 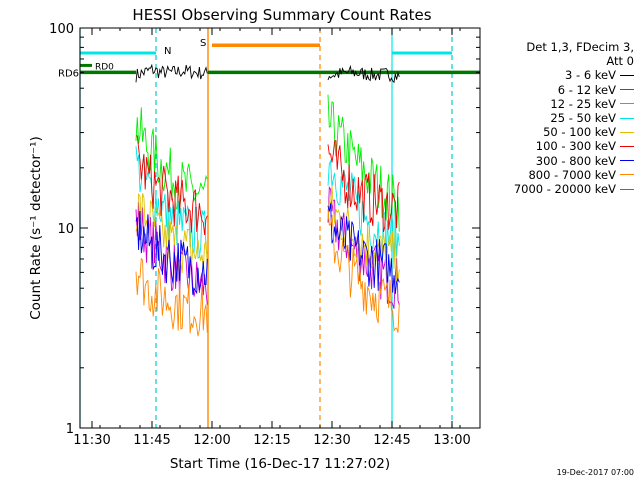 I want to click on legend-entry-6: 300 - 800 keV, so click(x=561, y=161).